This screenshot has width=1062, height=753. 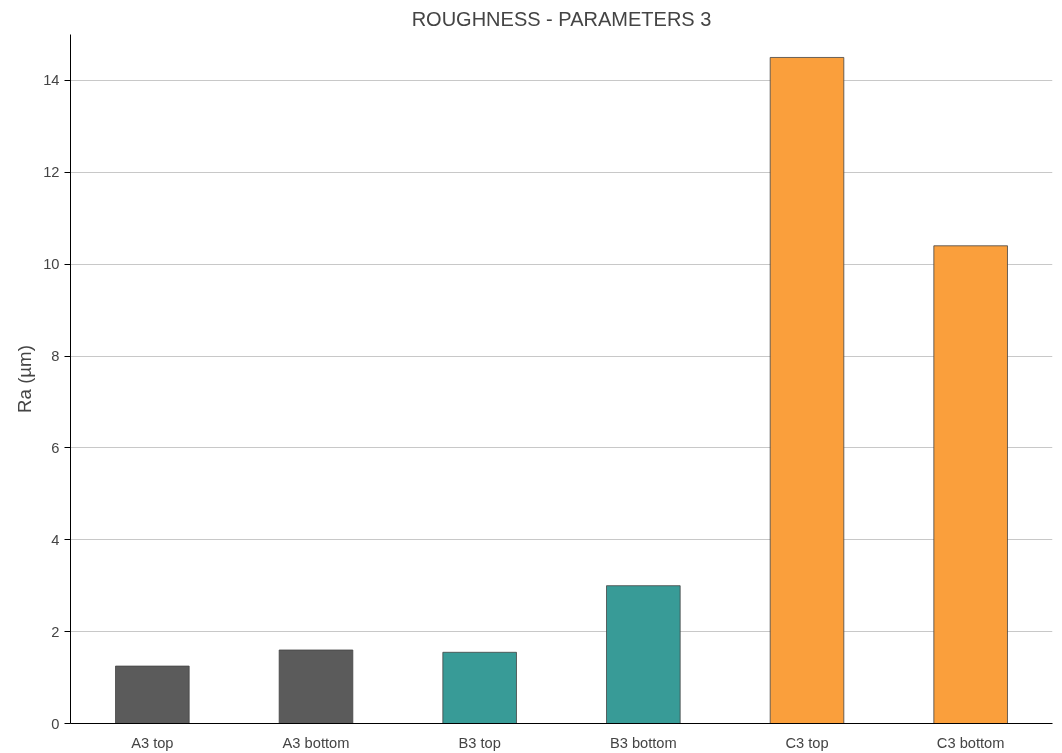 What do you see at coordinates (561, 18) in the screenshot?
I see `chart-title: ROUGHNESS - PARAMETERS 3` at bounding box center [561, 18].